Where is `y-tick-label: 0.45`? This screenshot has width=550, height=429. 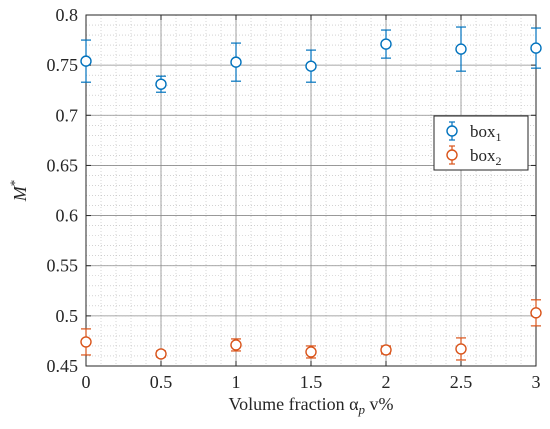
y-tick-label: 0.45 is located at coordinates (63, 366).